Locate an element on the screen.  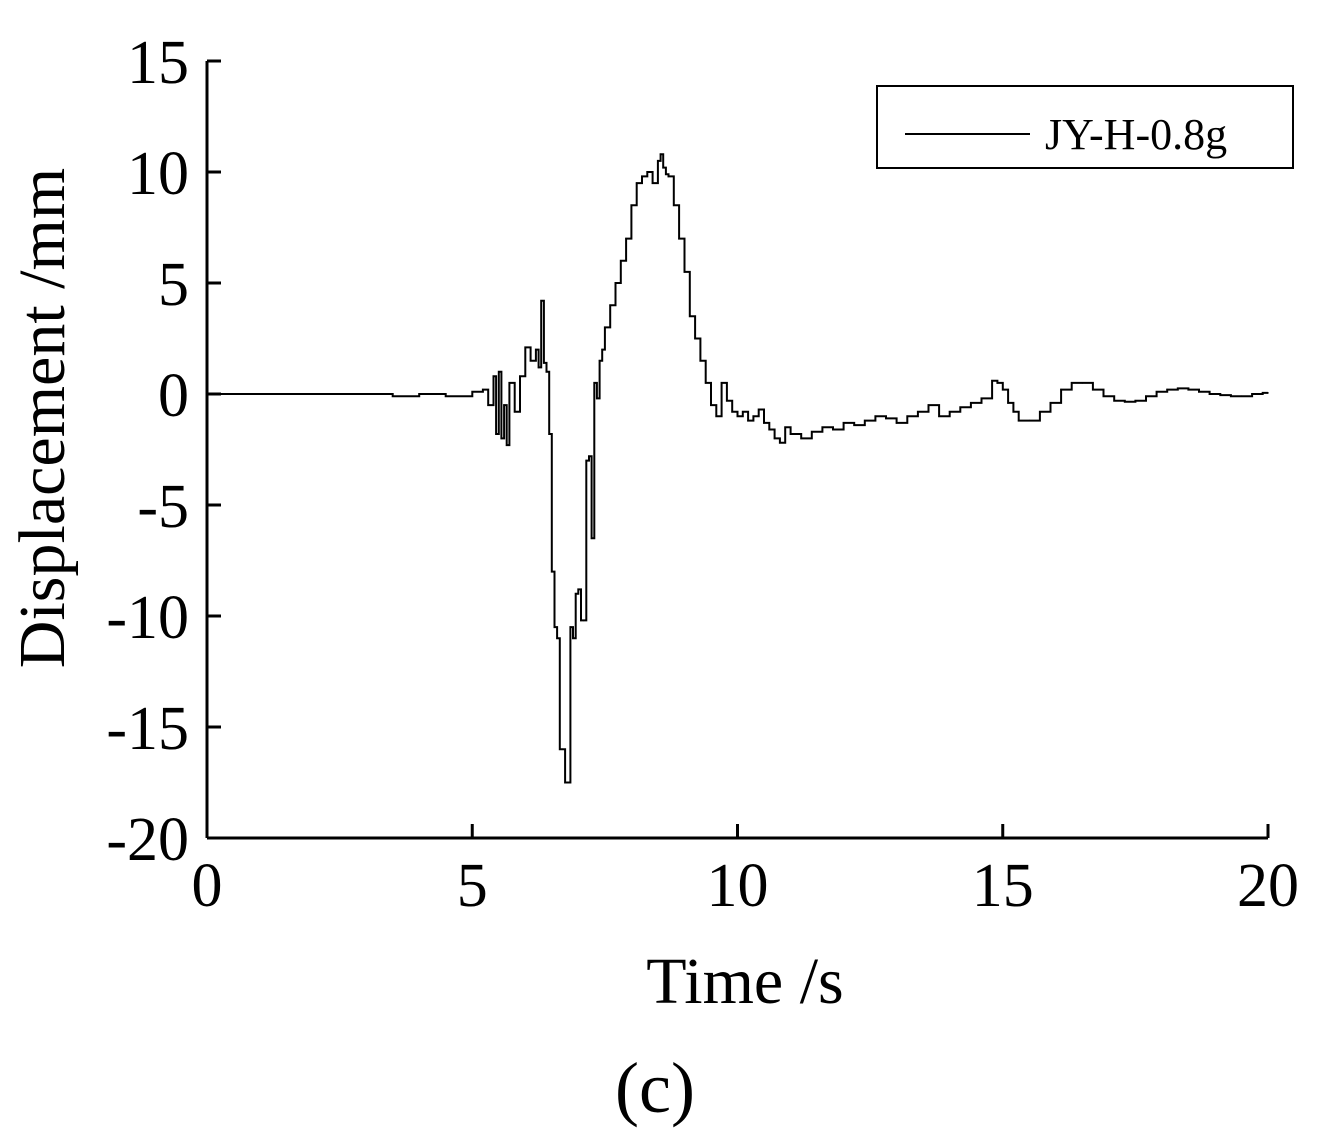
x-tick-label: 20 is located at coordinates (1268, 886).